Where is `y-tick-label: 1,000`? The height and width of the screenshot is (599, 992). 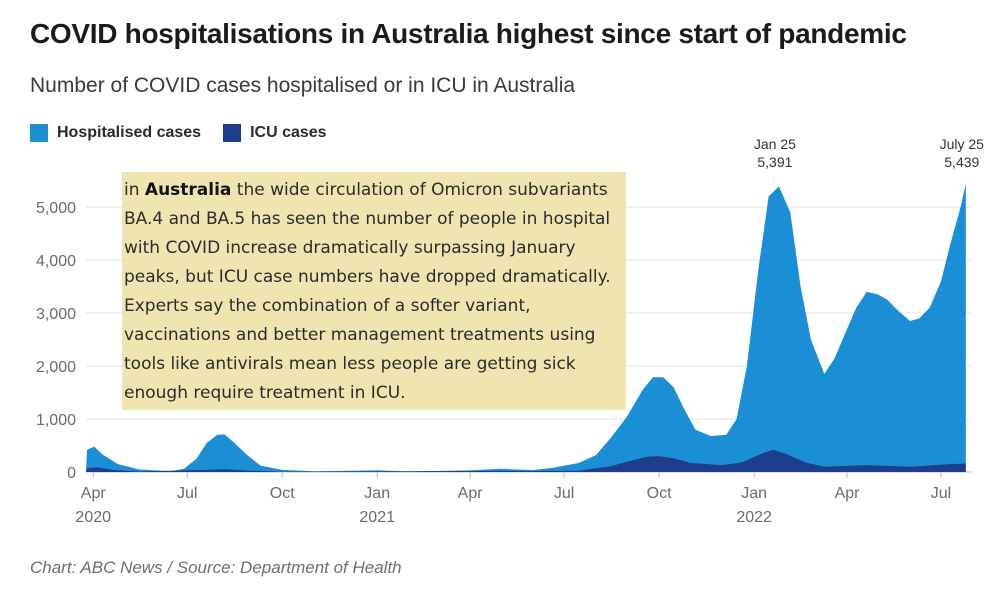
y-tick-label: 1,000 is located at coordinates (56, 420).